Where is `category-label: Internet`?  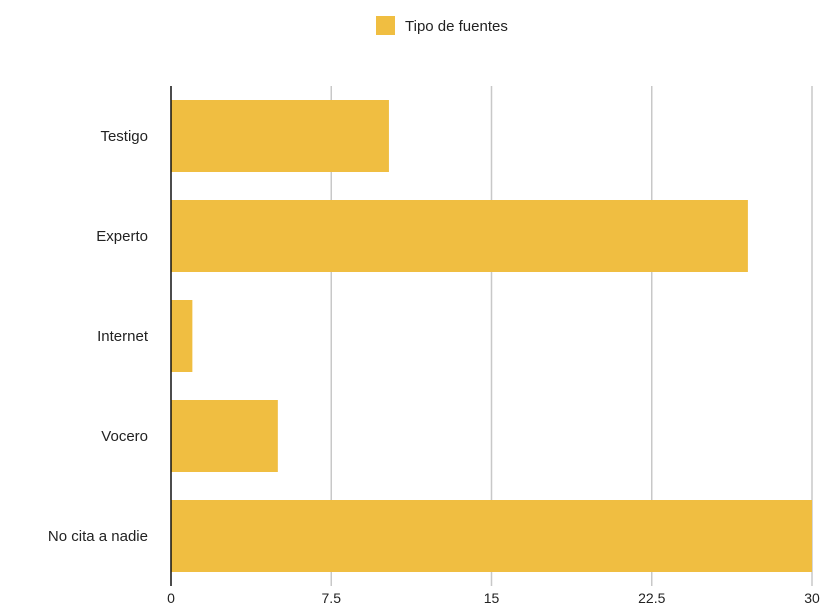
category-label: Internet is located at coordinates (123, 336).